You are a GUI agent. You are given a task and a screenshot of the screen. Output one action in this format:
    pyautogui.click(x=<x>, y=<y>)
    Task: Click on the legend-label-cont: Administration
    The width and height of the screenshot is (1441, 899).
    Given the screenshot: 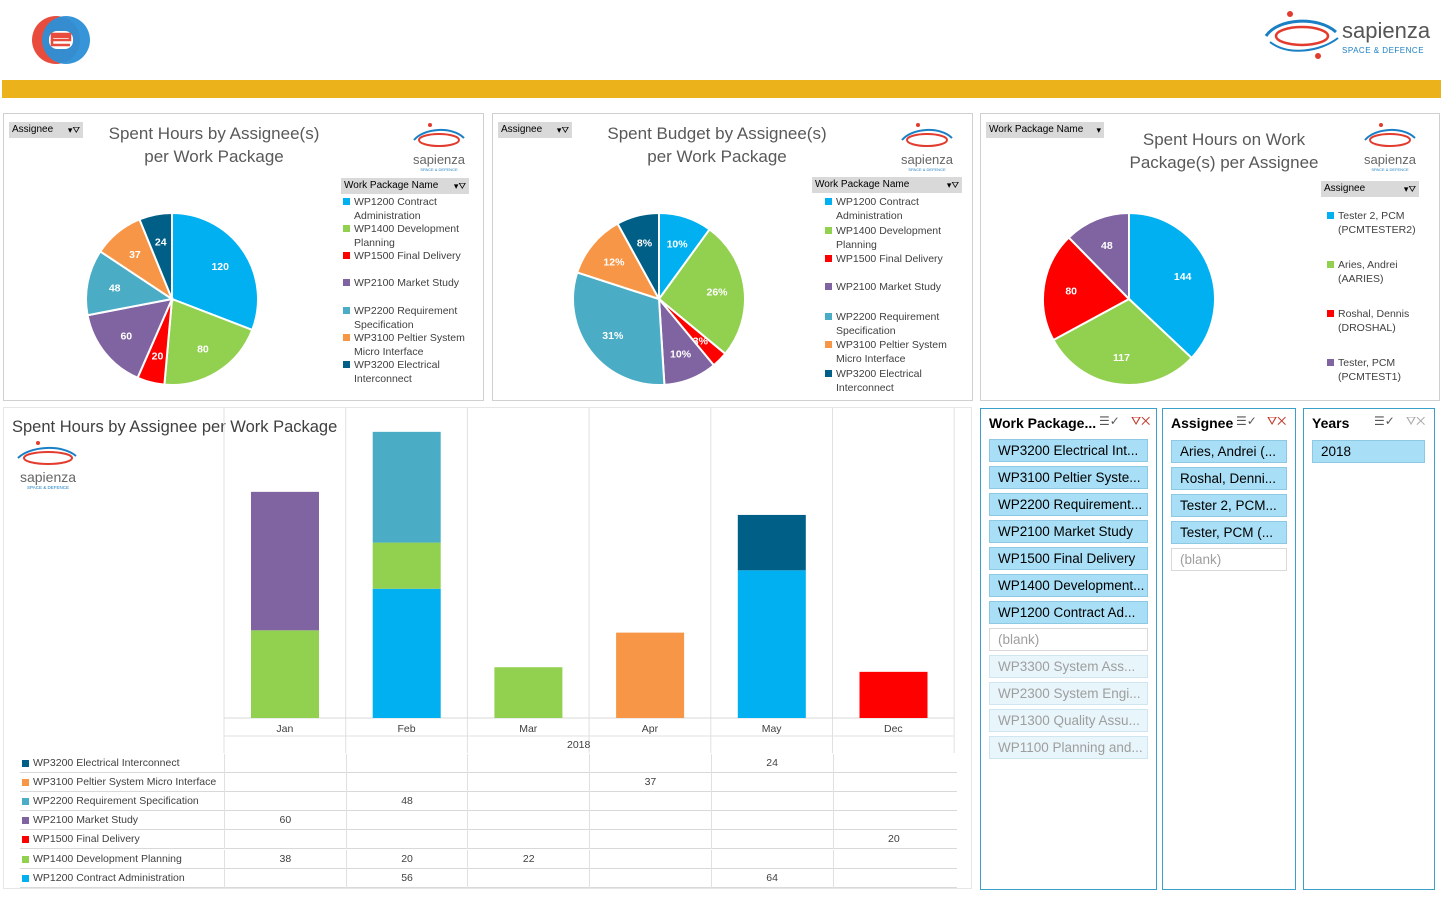 What is the action you would take?
    pyautogui.click(x=387, y=216)
    